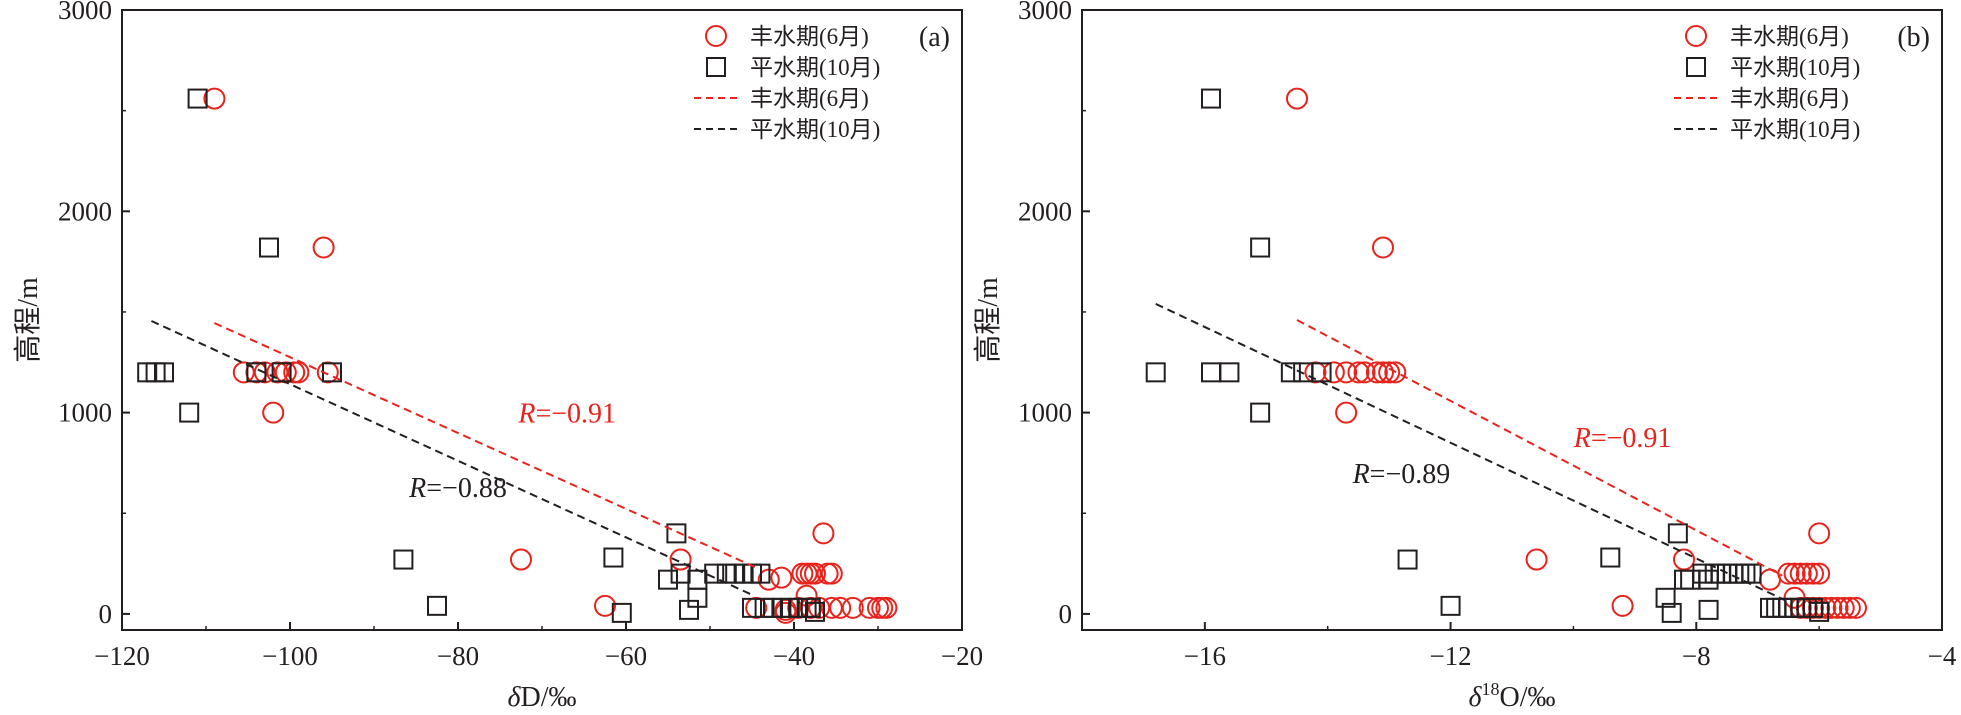 This screenshot has width=1961, height=715. What do you see at coordinates (122, 656) in the screenshot?
I see `x-tick-label: −120` at bounding box center [122, 656].